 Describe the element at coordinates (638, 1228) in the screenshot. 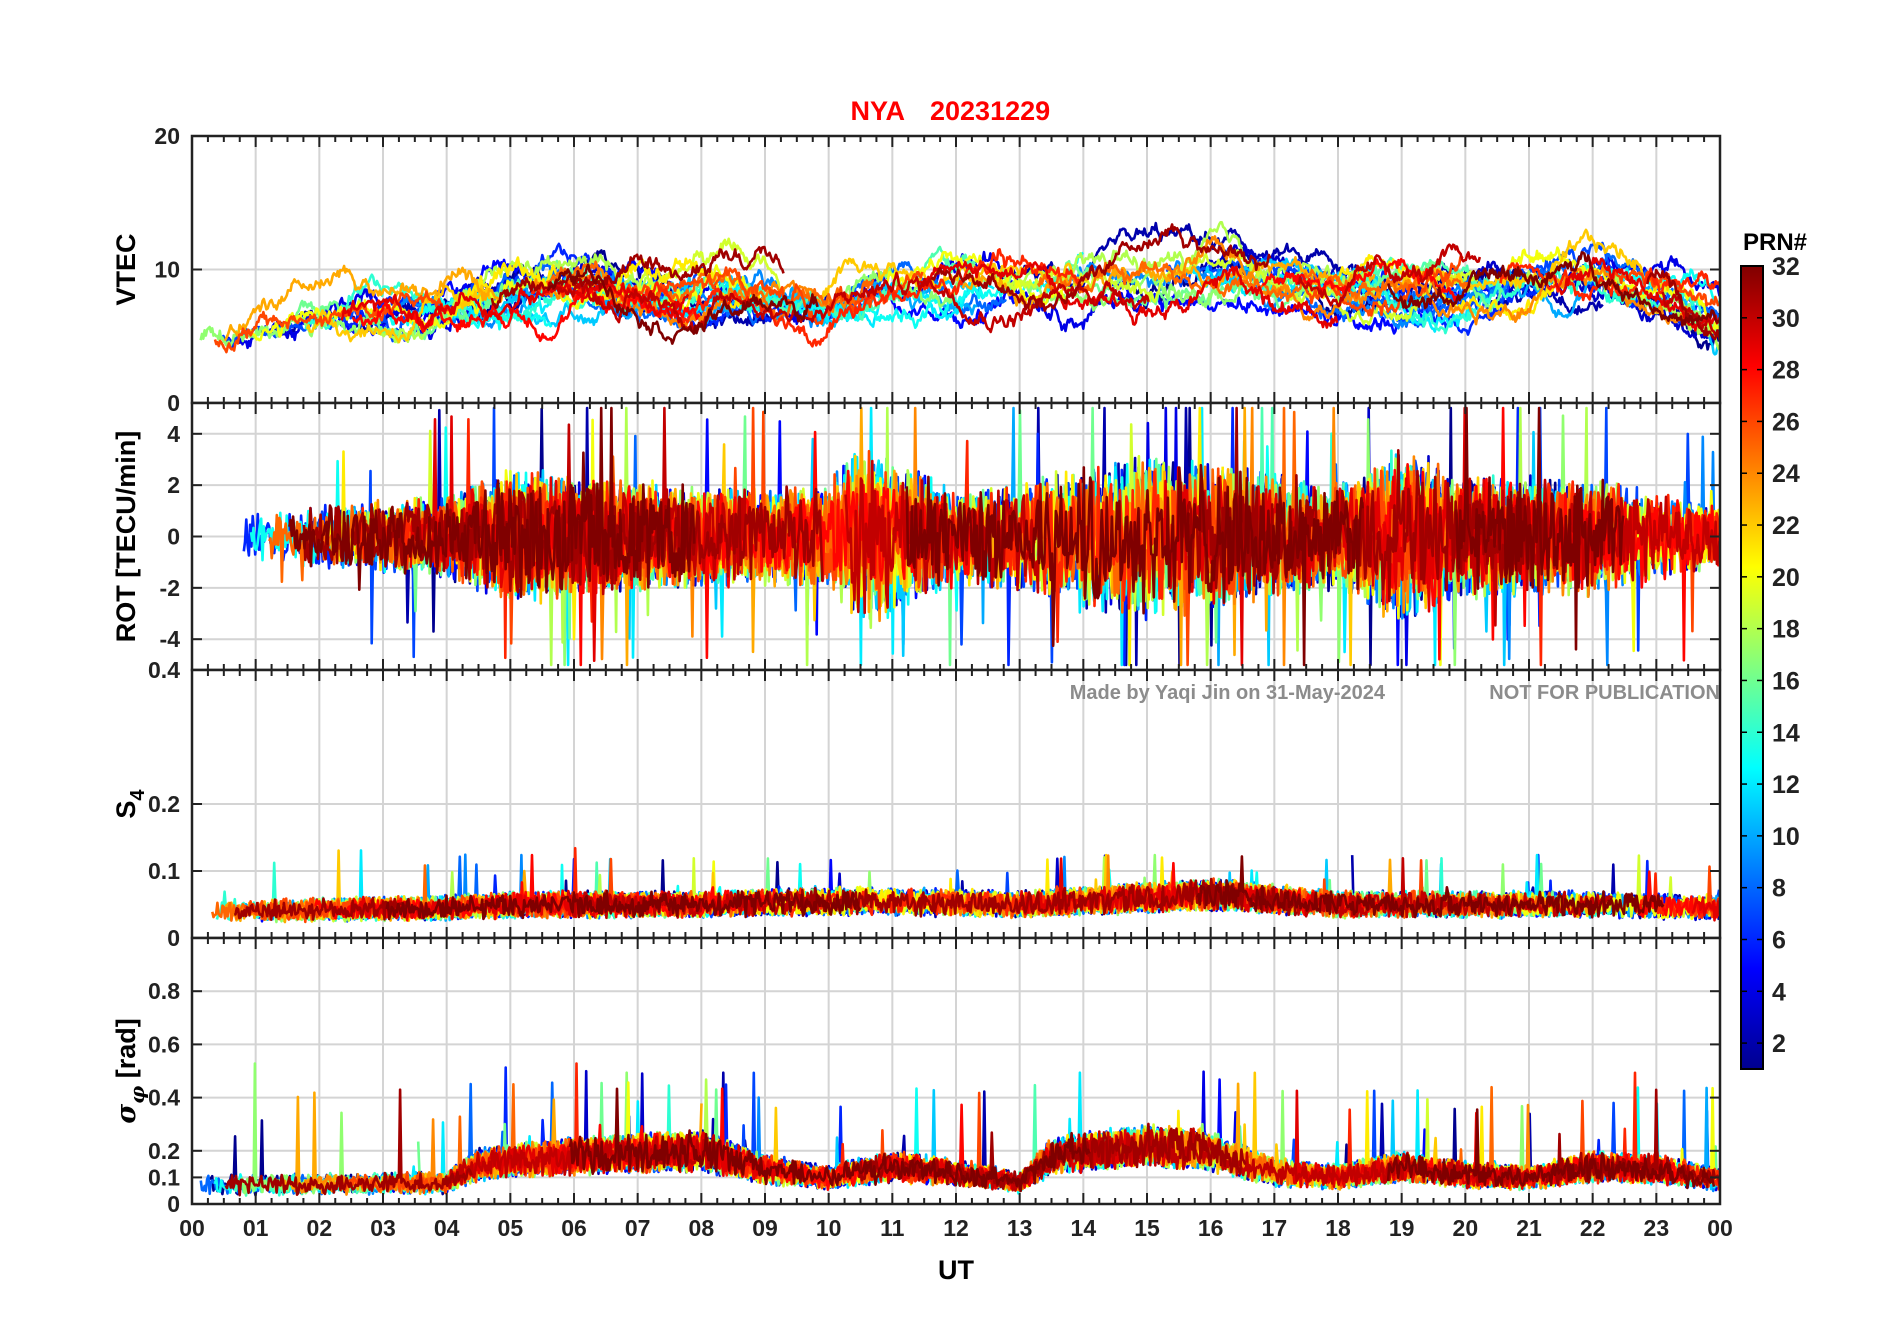

I see `x-tick-label: 07` at that location.